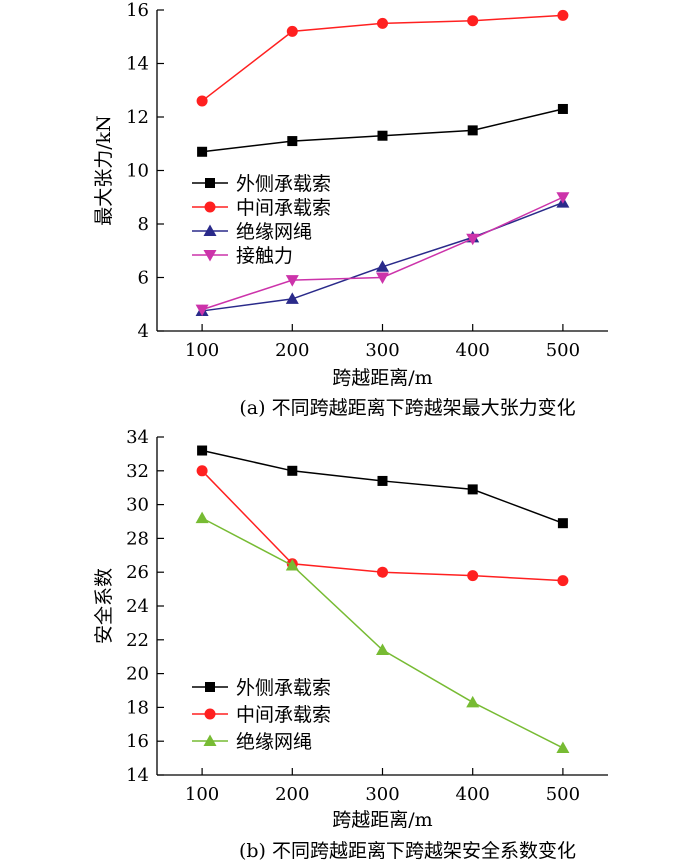  What do you see at coordinates (143, 278) in the screenshot?
I see `y-tick-label: 6` at bounding box center [143, 278].